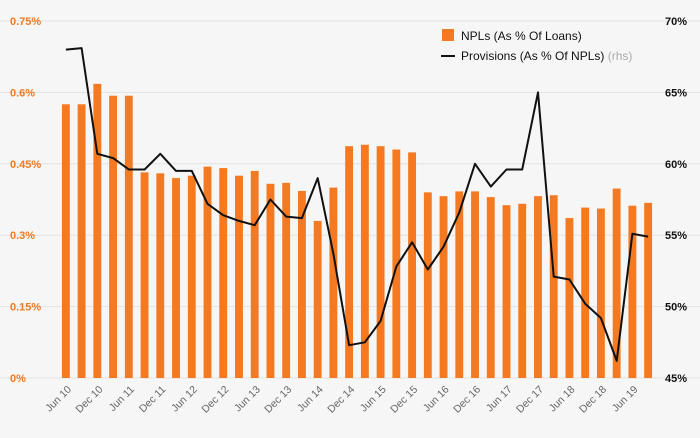  What do you see at coordinates (18, 379) in the screenshot?
I see `left-tick-label: 0%` at bounding box center [18, 379].